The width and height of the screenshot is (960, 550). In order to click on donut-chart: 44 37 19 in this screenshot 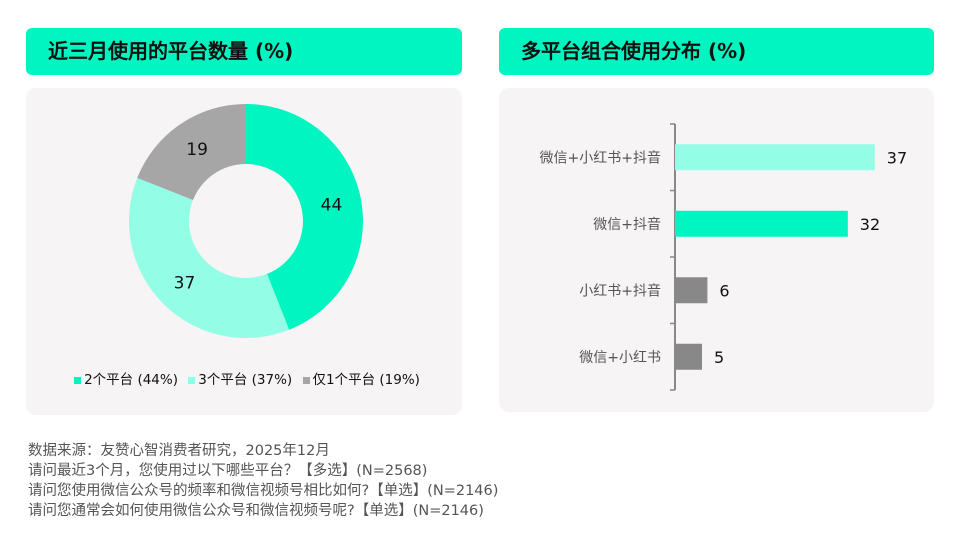, I will do `click(246, 221)`.